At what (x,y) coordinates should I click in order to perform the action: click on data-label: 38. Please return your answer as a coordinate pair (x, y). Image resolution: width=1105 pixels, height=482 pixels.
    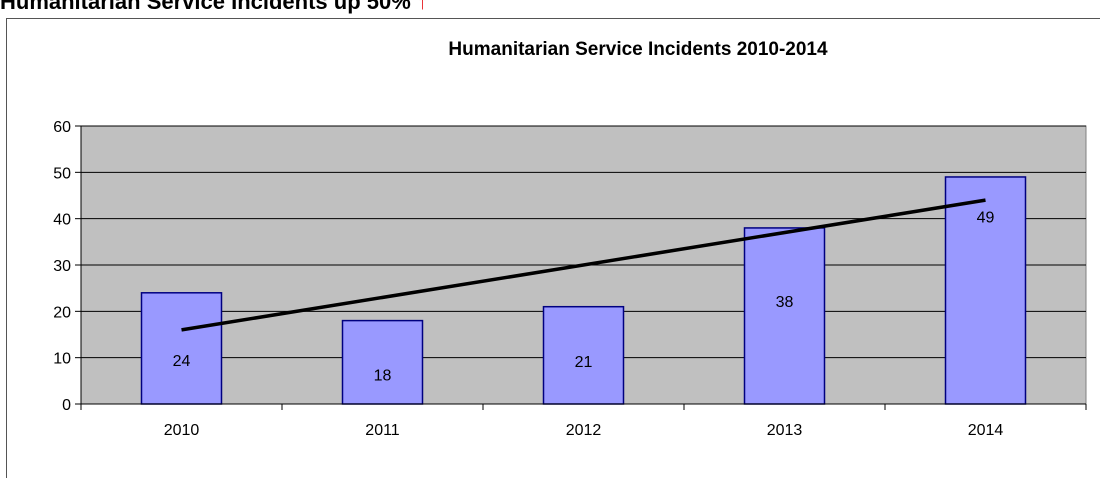
    Looking at the image, I should click on (785, 302).